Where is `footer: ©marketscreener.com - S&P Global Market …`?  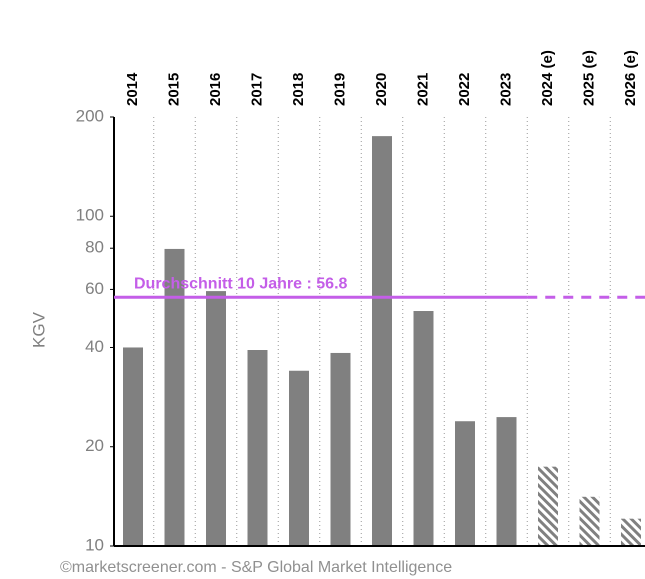 footer: ©marketscreener.com - S&P Global Market … is located at coordinates (256, 567).